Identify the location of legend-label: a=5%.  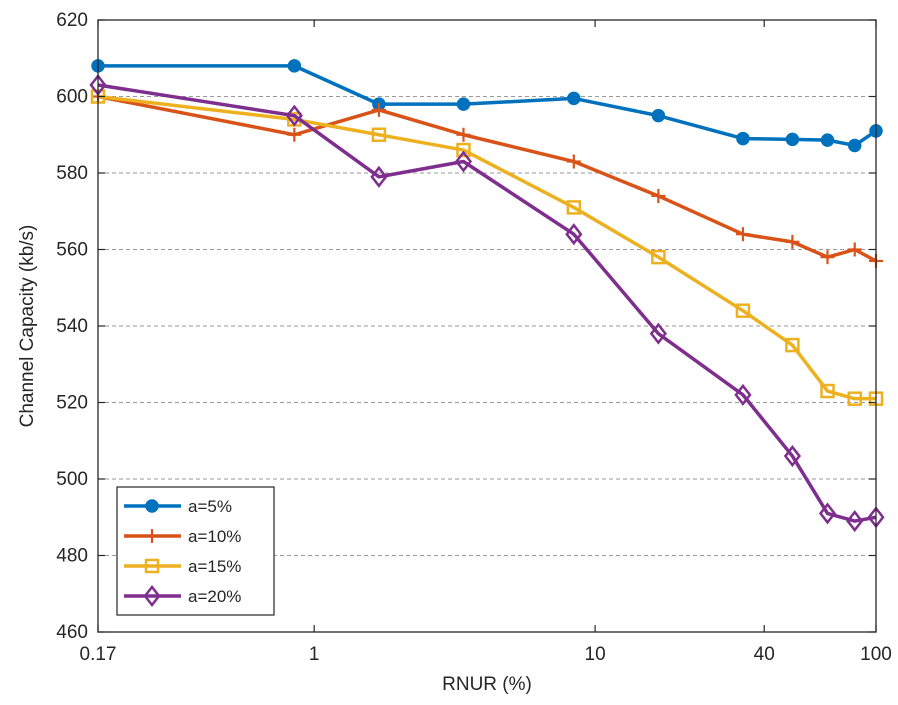
(210, 506).